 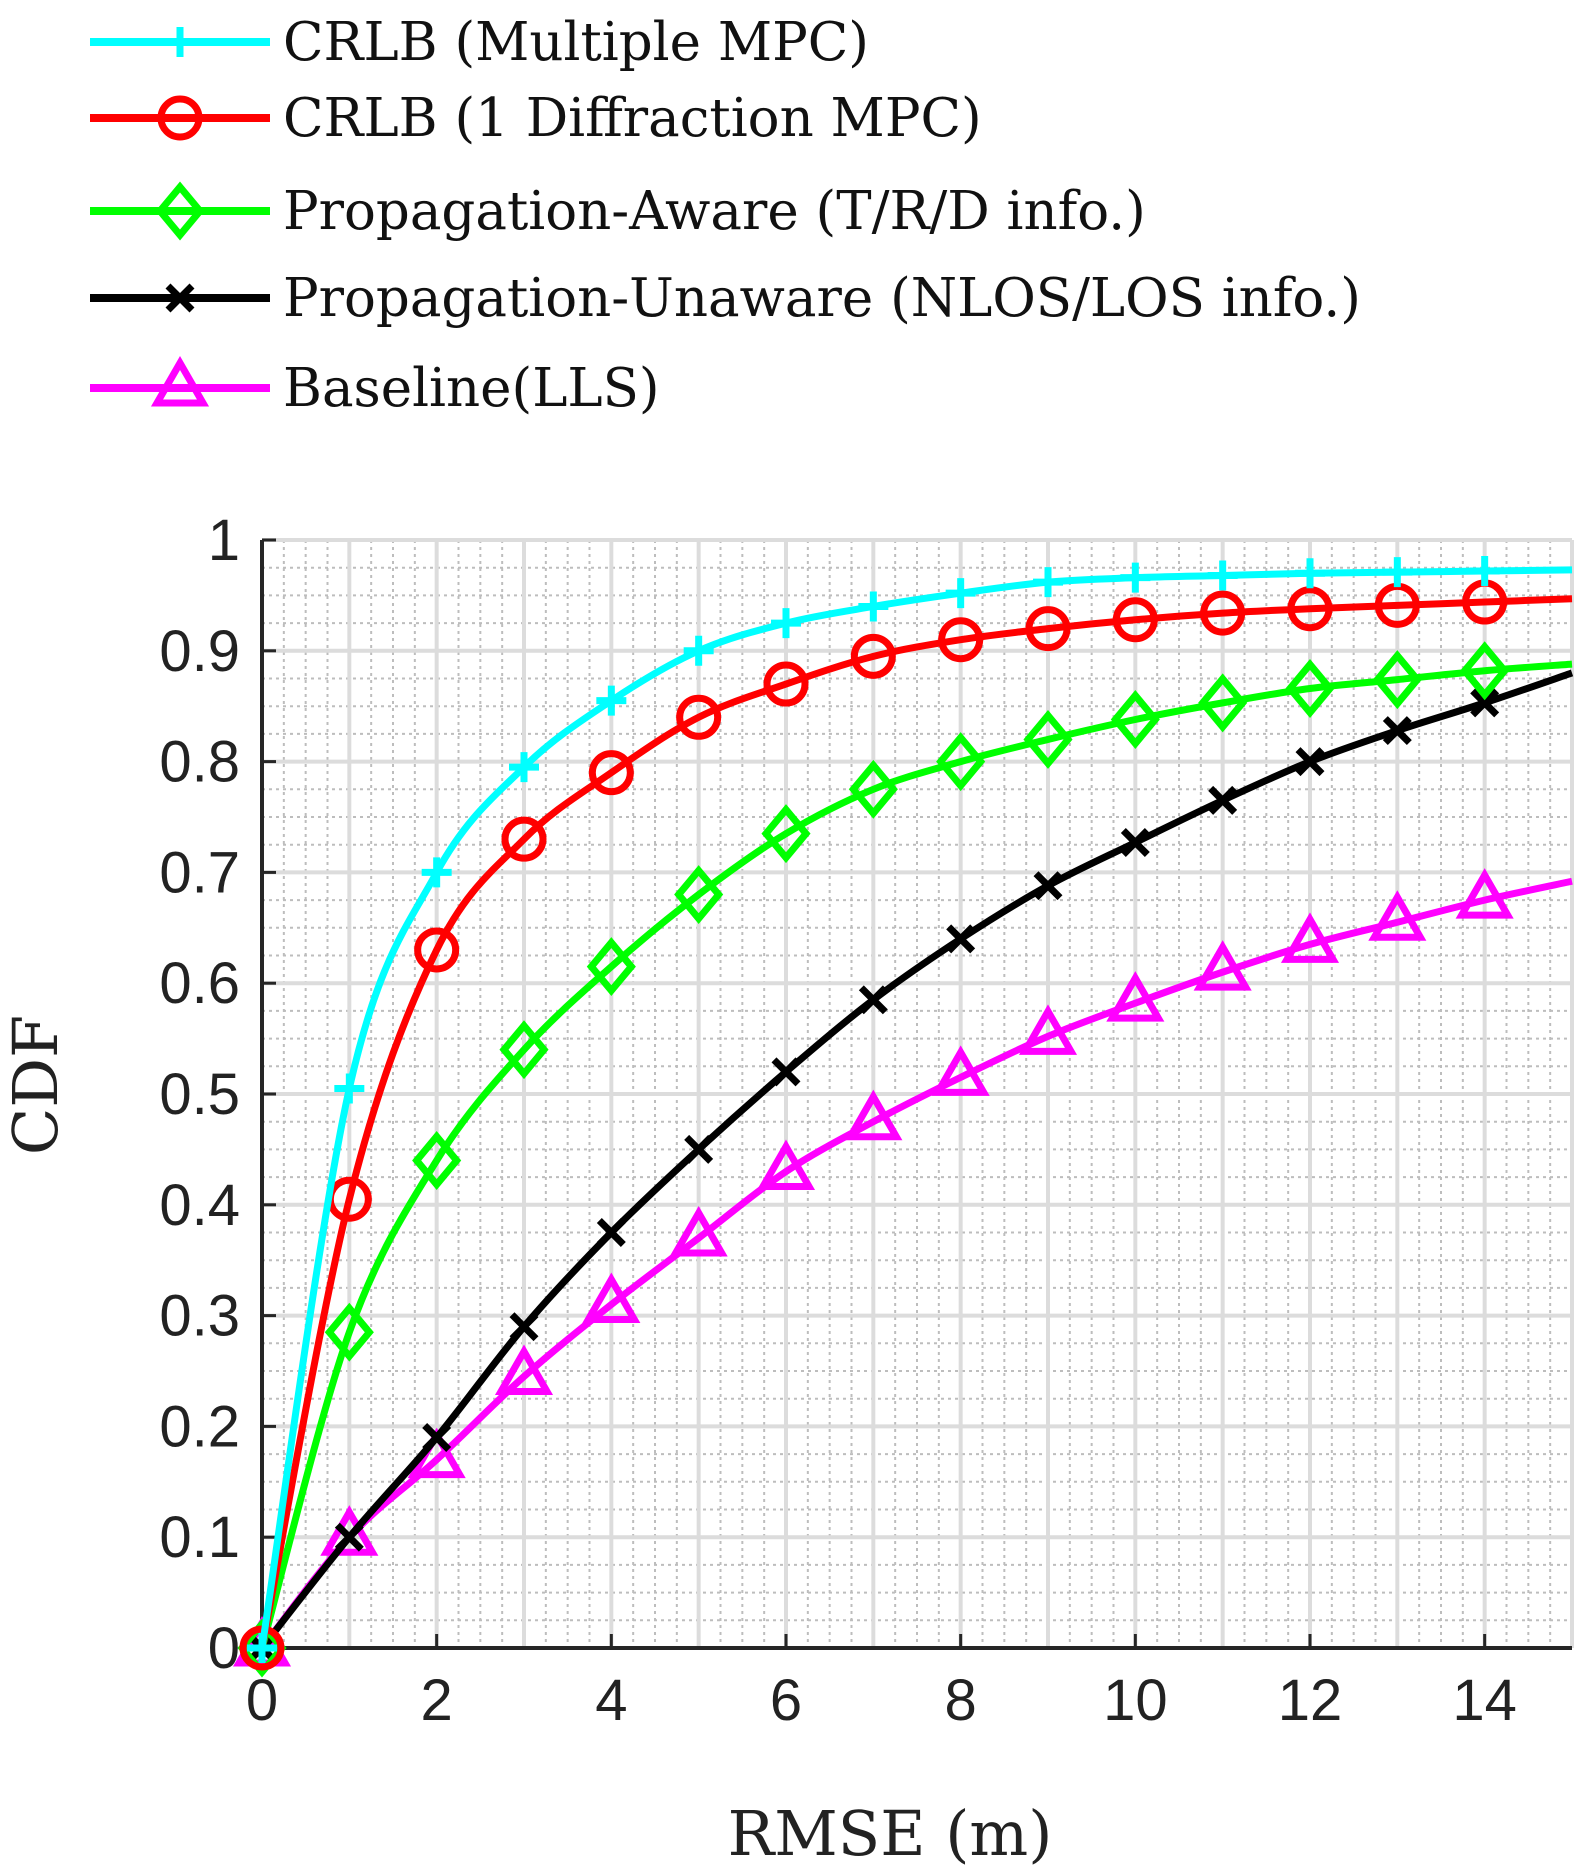 I want to click on y-tick-label: 0.5, so click(x=199, y=1094).